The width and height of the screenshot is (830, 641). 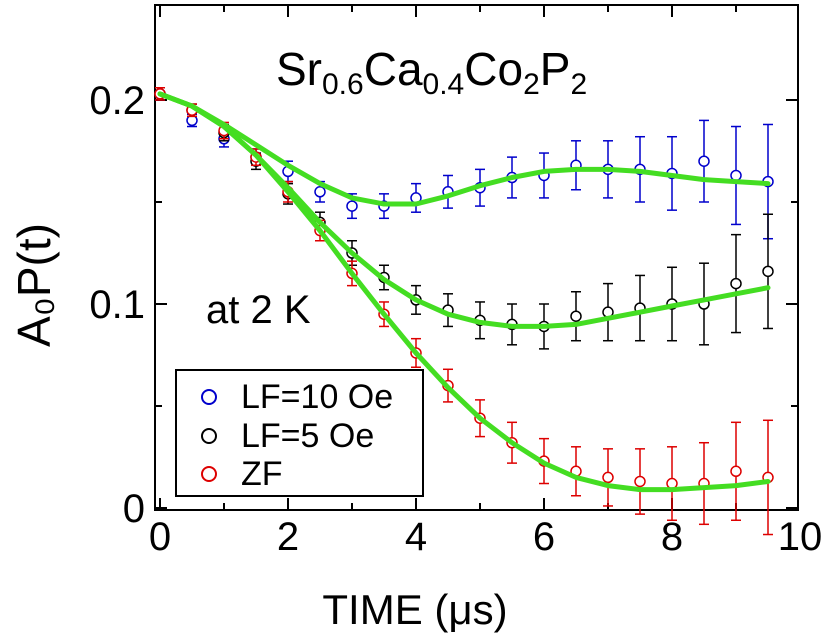 What do you see at coordinates (209, 397) in the screenshot?
I see `legend-marker-lf10` at bounding box center [209, 397].